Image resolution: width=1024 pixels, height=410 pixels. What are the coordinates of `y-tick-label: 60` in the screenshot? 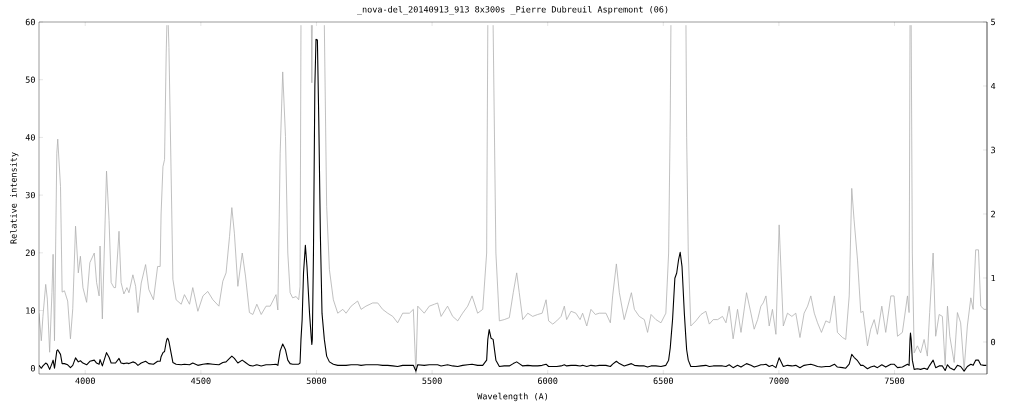 It's located at (30, 22).